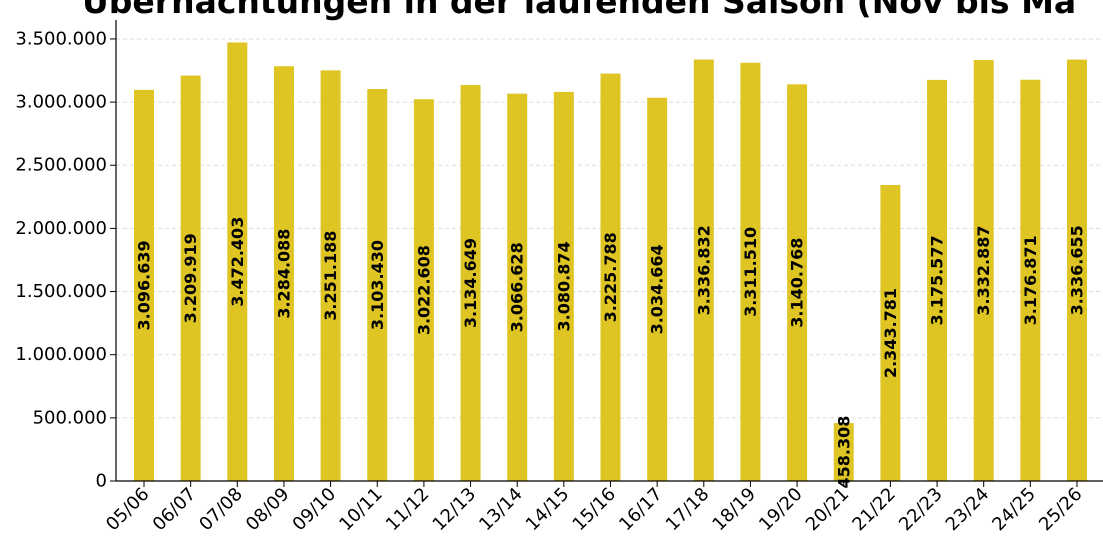 The image size is (1103, 542). What do you see at coordinates (501, 510) in the screenshot?
I see `x-tick-label: 13/14` at bounding box center [501, 510].